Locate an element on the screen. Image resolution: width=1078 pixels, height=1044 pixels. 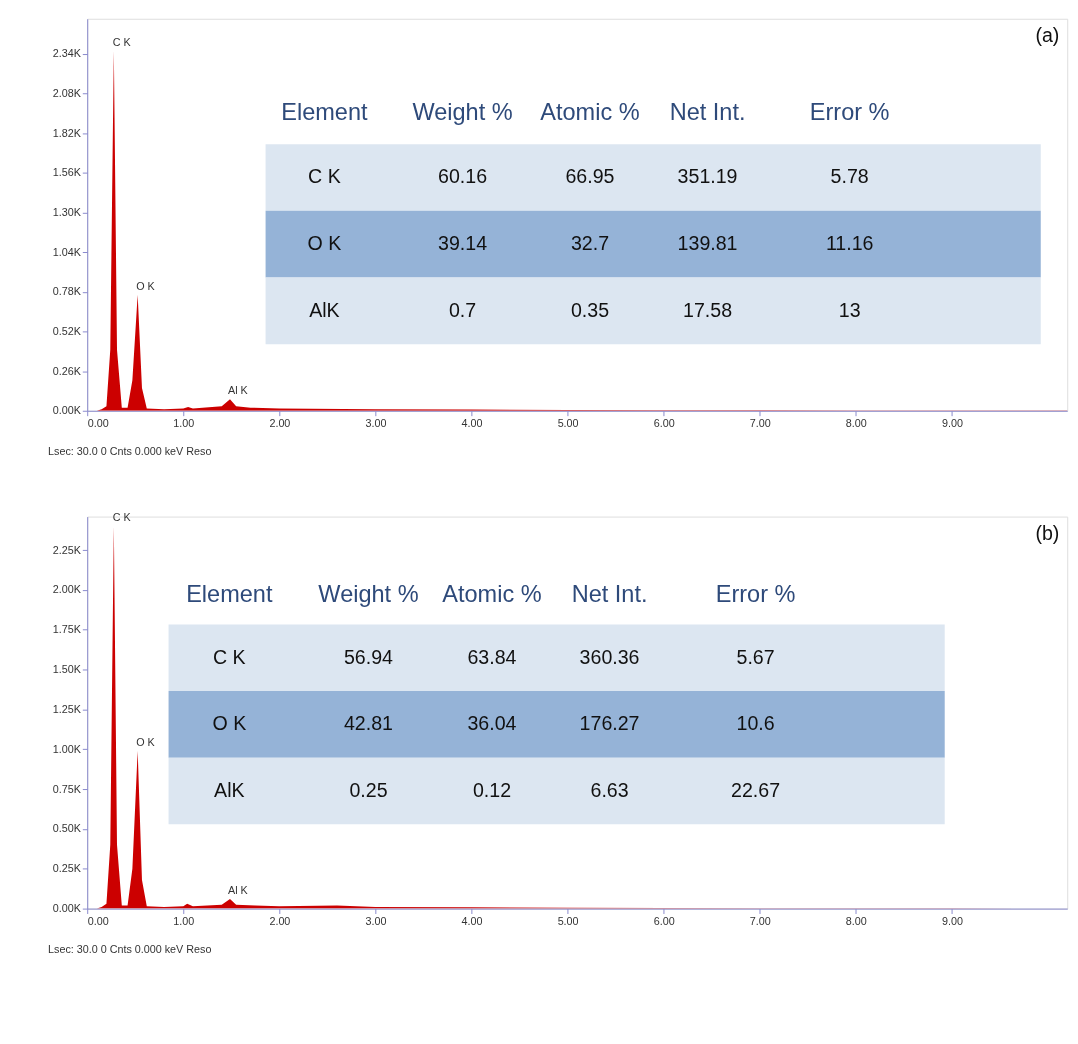
annotation: 5.78 is located at coordinates (849, 176).